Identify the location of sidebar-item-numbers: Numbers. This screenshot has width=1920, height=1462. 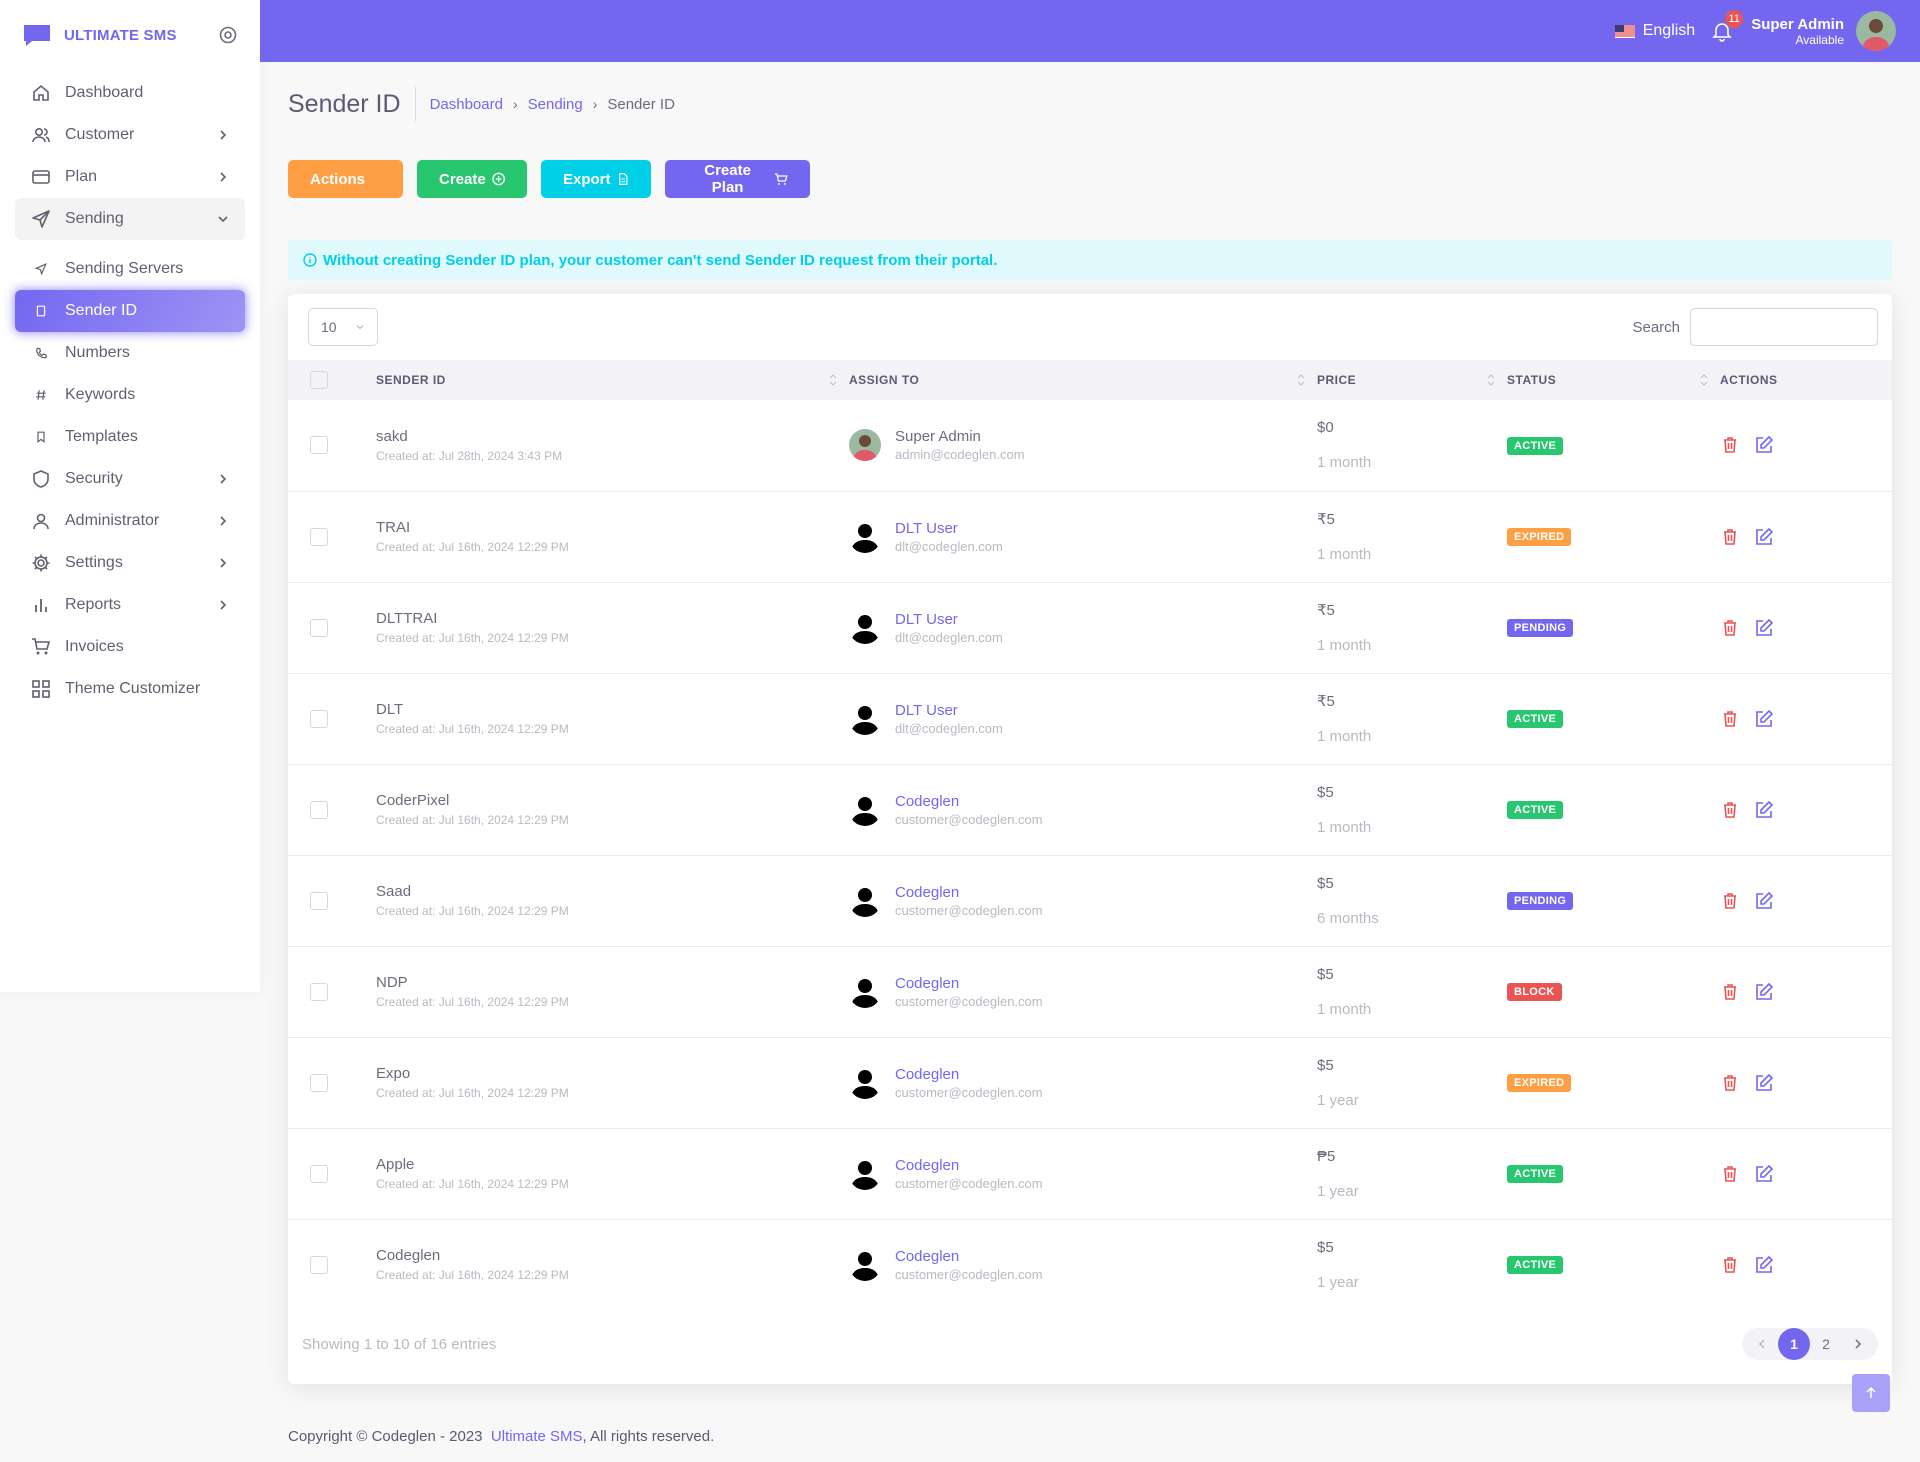
(130, 353).